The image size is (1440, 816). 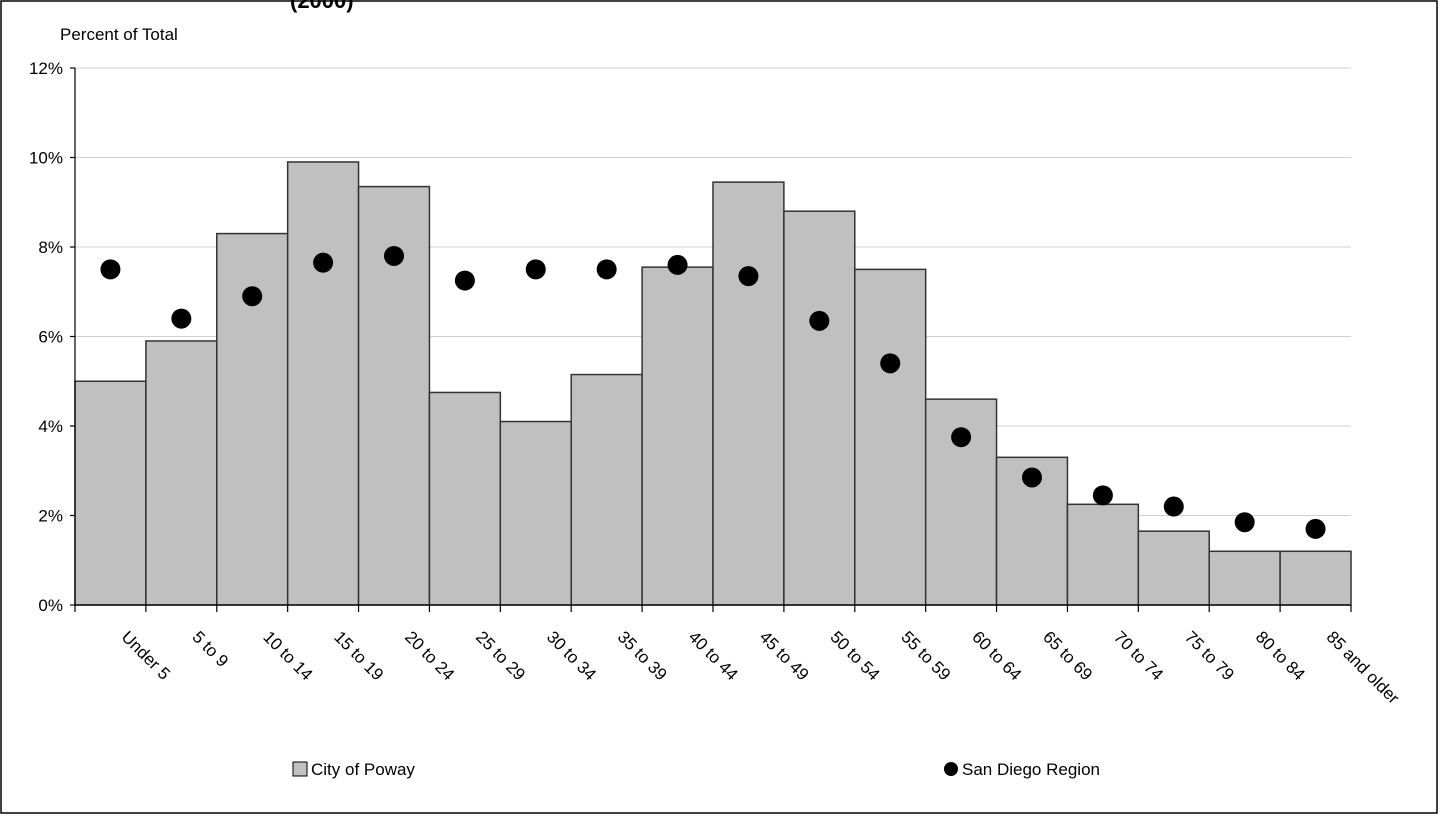 I want to click on legend-label-city-of-poway: City of Poway, so click(x=363, y=769).